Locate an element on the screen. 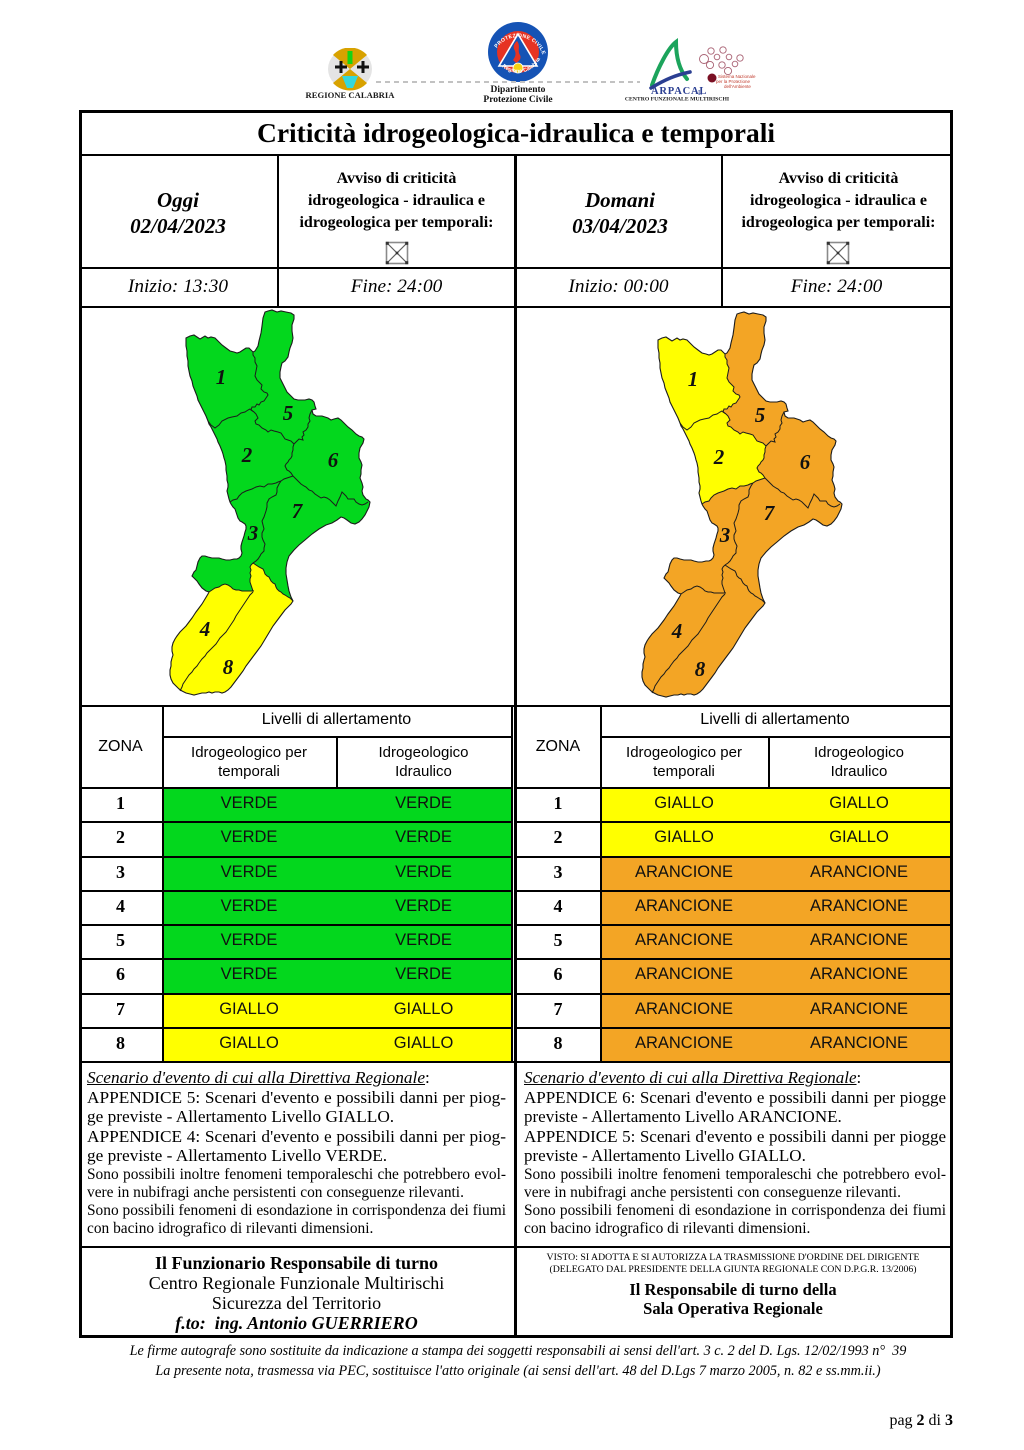 This screenshot has width=1024, height=1450. svg-text: per la Protezione is located at coordinates (733, 81).